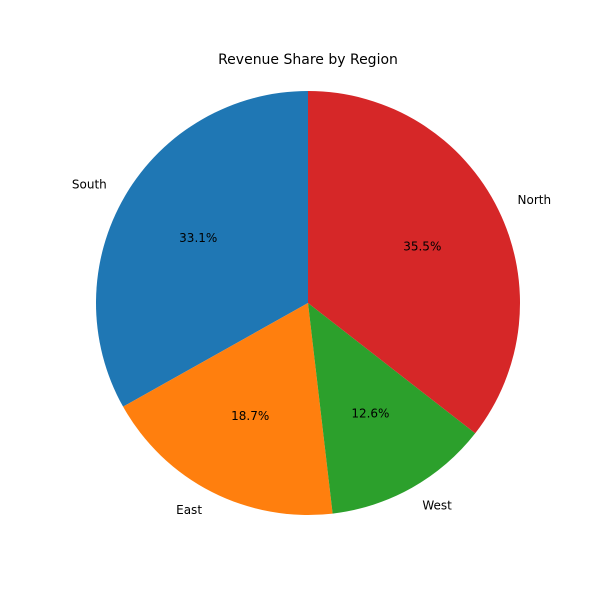 The image size is (600, 600). What do you see at coordinates (228, 409) in the screenshot?
I see `pie-slice-east` at bounding box center [228, 409].